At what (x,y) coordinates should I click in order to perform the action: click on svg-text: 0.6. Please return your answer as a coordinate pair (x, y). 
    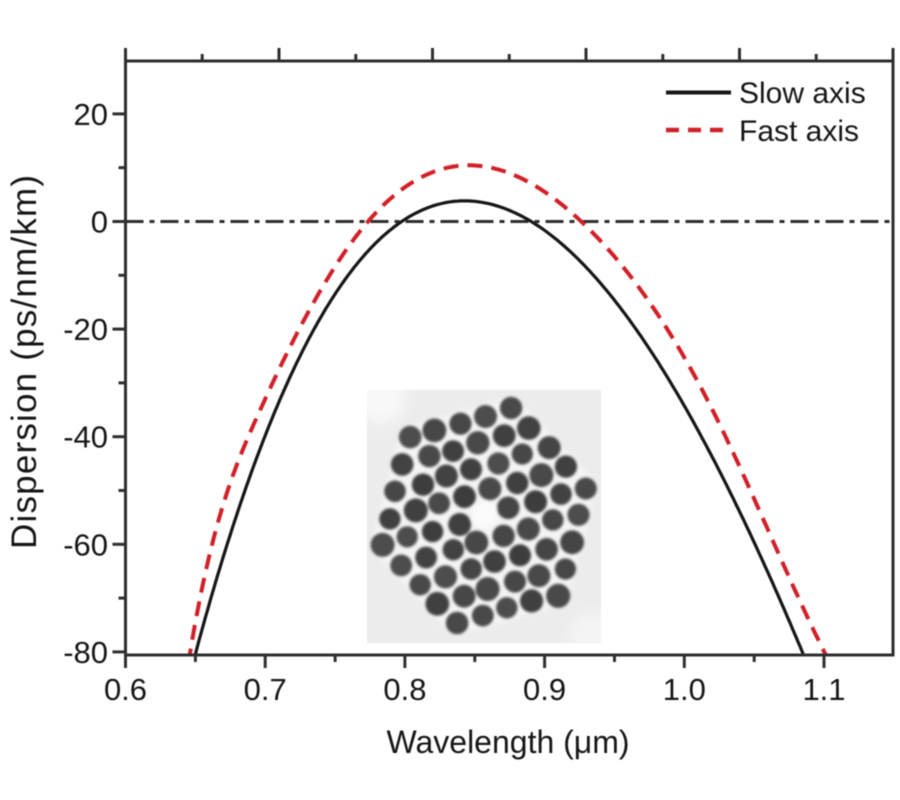
    Looking at the image, I should click on (125, 689).